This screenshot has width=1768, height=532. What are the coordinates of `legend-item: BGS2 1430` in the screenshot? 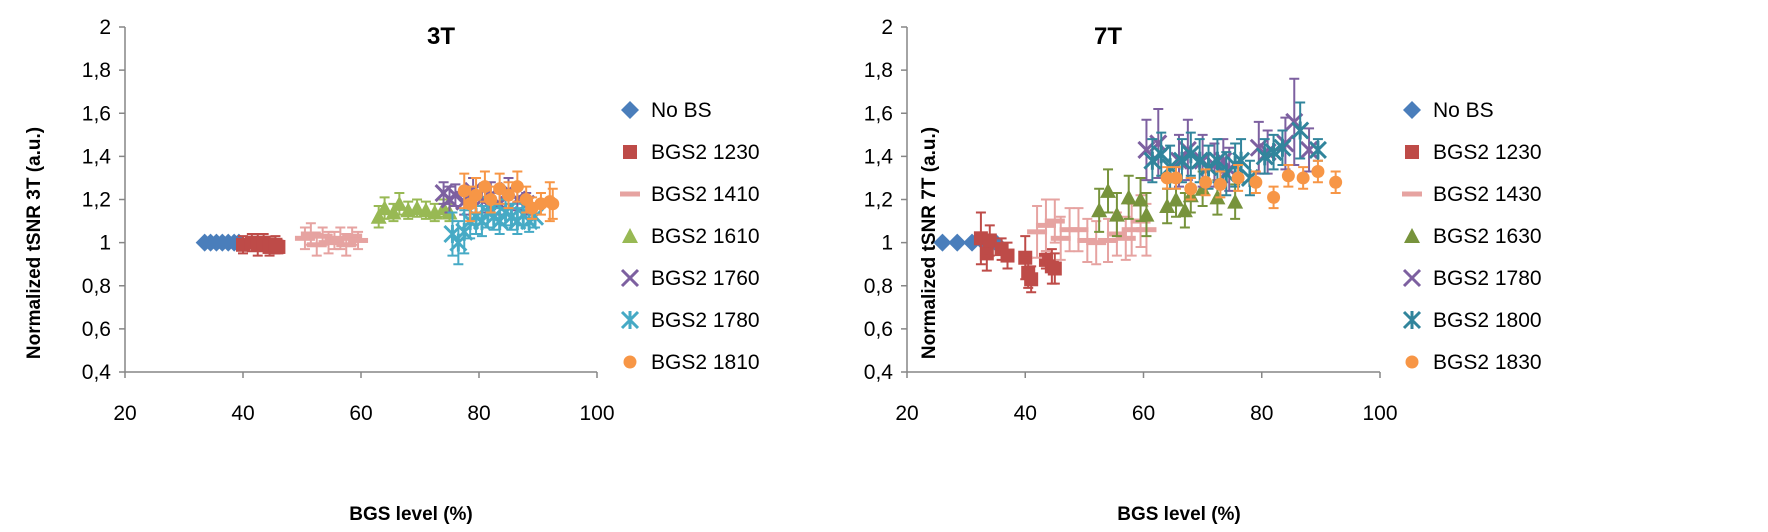 It's located at (1472, 194).